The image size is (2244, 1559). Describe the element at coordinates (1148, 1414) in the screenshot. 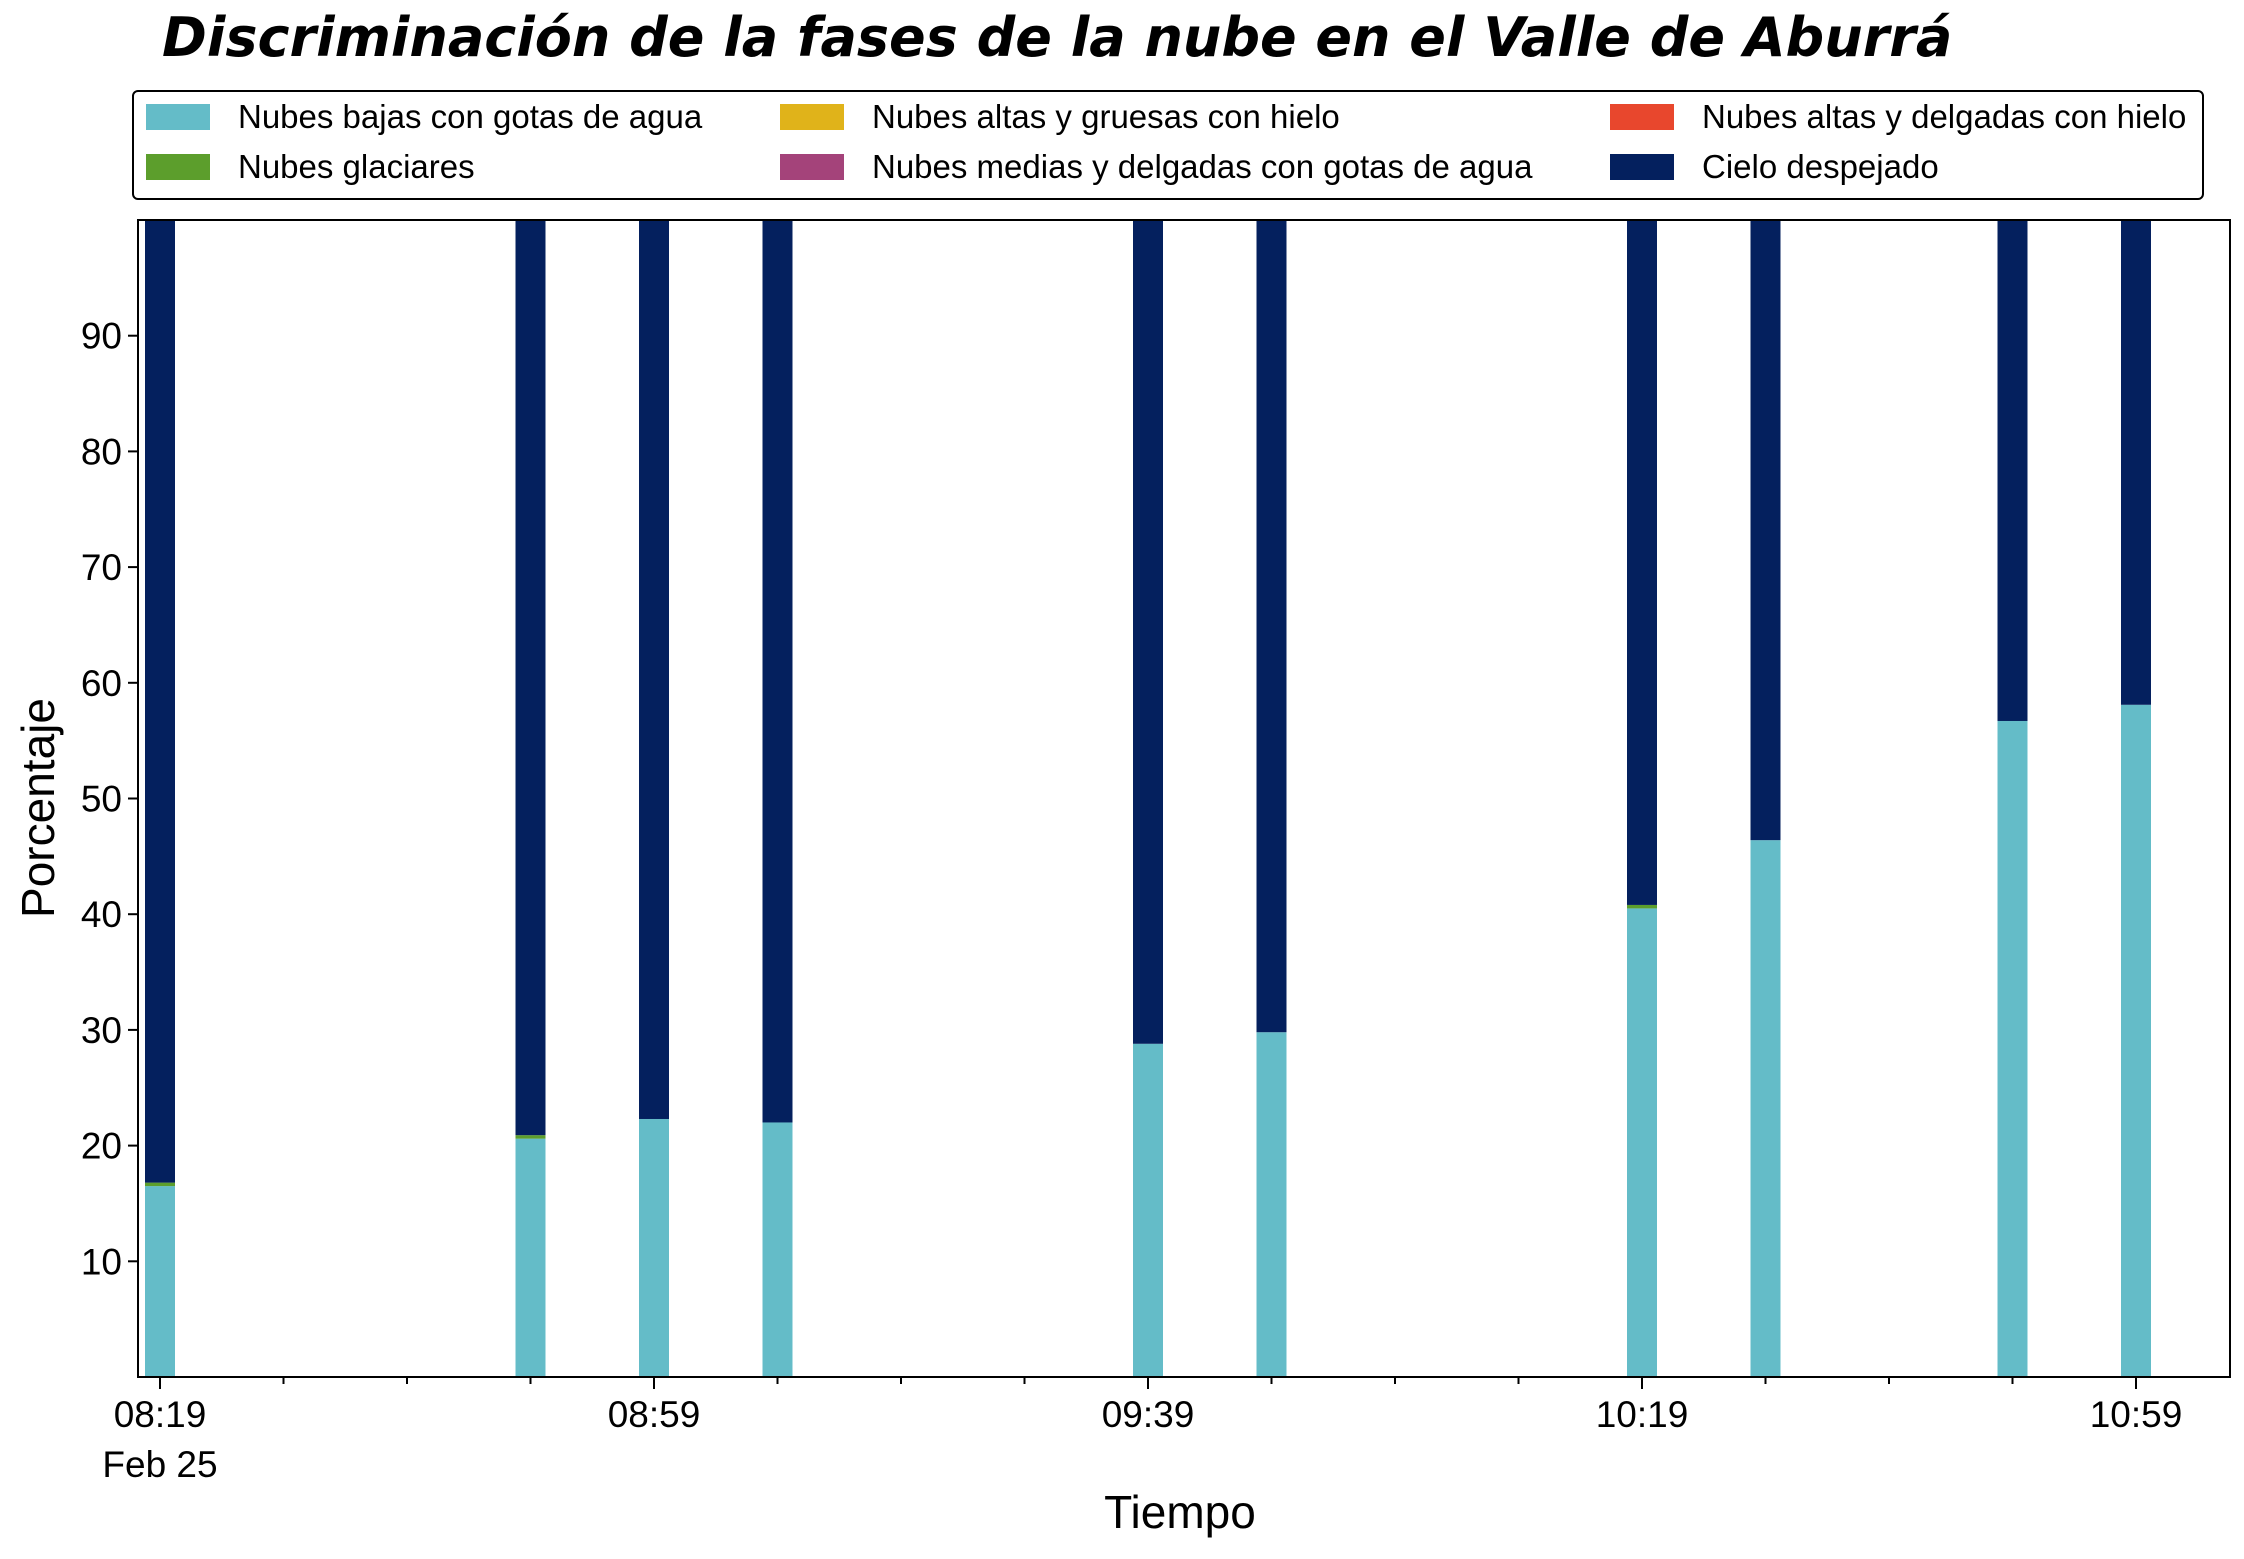

I see `x-tick-label: 09:39` at that location.